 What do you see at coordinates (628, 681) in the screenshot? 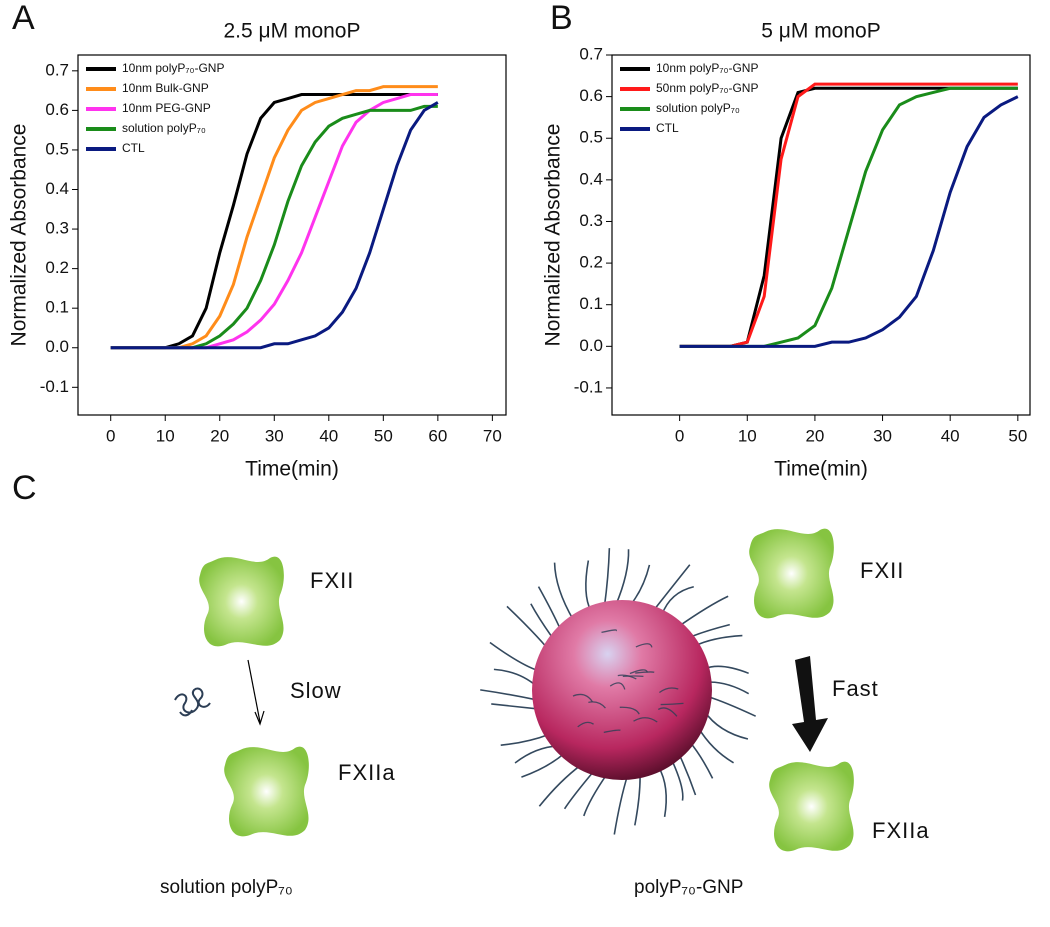
I see `polymer-chains` at bounding box center [628, 681].